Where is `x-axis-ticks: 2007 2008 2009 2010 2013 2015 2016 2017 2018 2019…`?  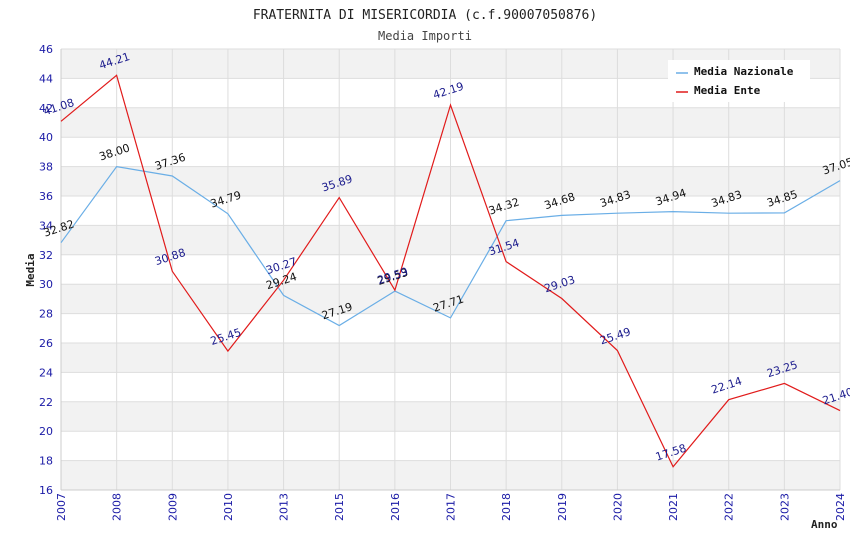 x-axis-ticks: 2007 2008 2009 2010 2013 2015 2016 2017 2018 2019… is located at coordinates (451, 507).